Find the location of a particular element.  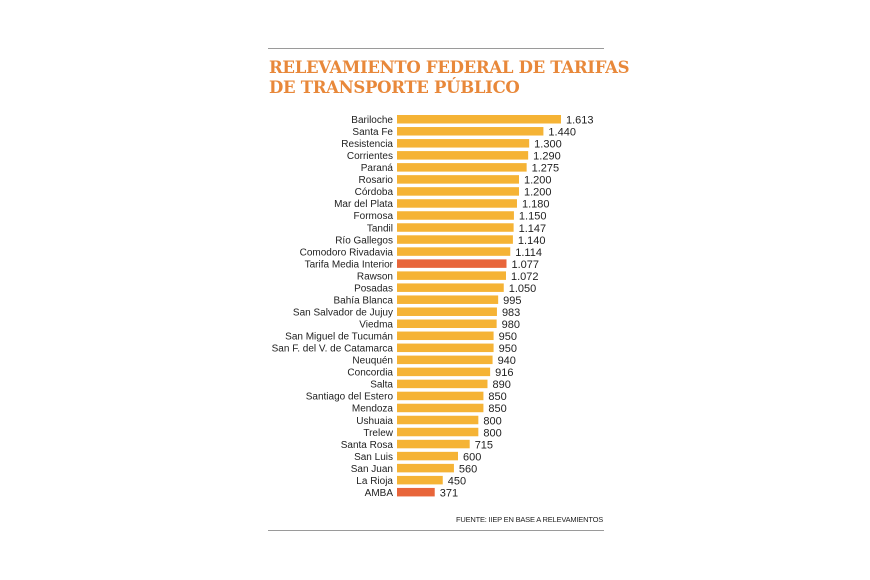

category-label: Ushuaia is located at coordinates (374, 421).